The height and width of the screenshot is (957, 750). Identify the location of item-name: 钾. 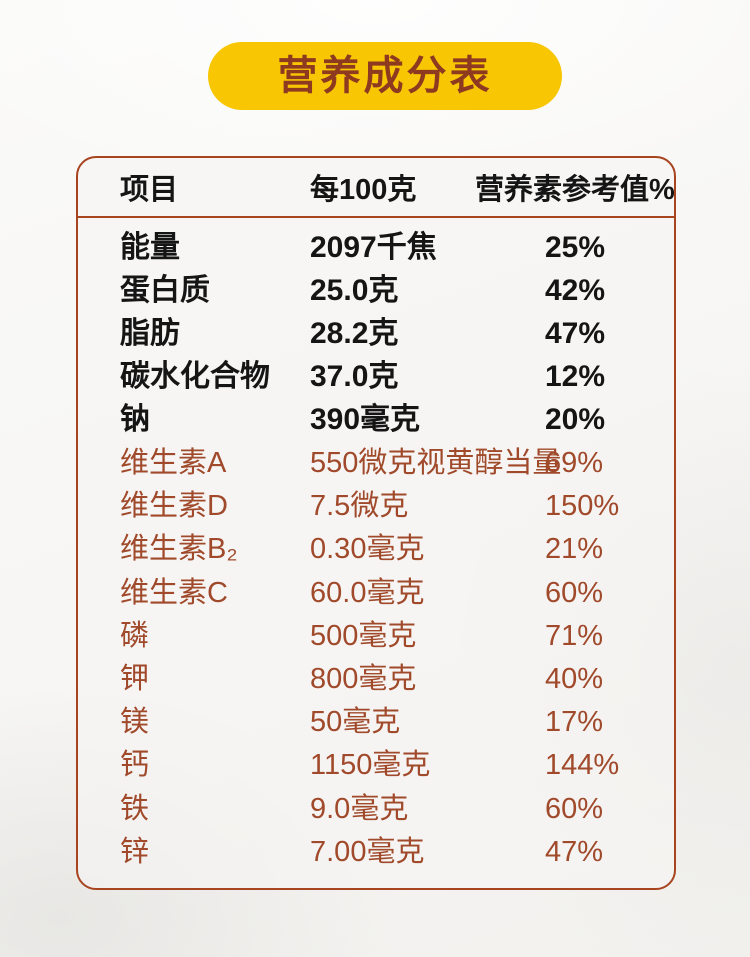
(135, 678).